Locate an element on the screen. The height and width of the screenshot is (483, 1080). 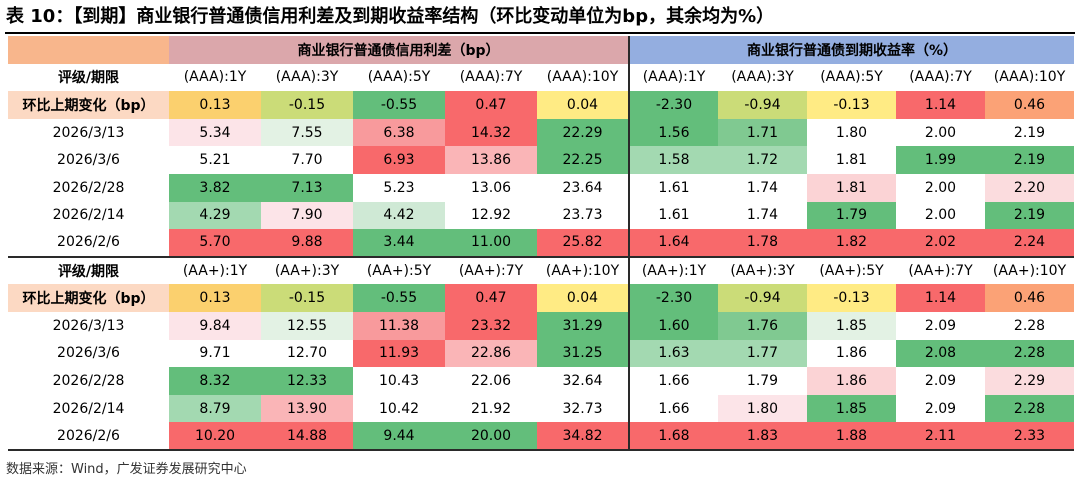
value-cell: 1.86 is located at coordinates (851, 381).